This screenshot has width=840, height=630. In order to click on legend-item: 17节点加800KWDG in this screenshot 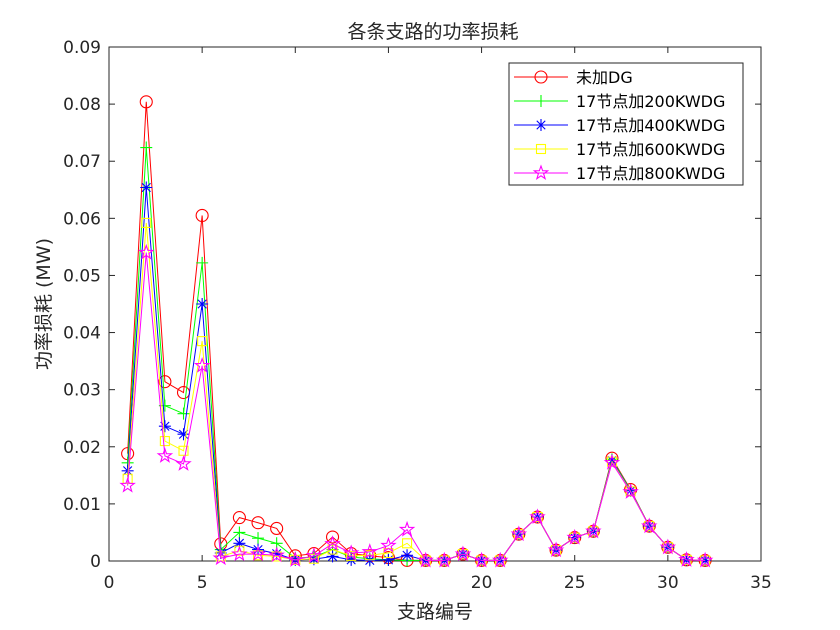, I will do `click(619, 173)`.